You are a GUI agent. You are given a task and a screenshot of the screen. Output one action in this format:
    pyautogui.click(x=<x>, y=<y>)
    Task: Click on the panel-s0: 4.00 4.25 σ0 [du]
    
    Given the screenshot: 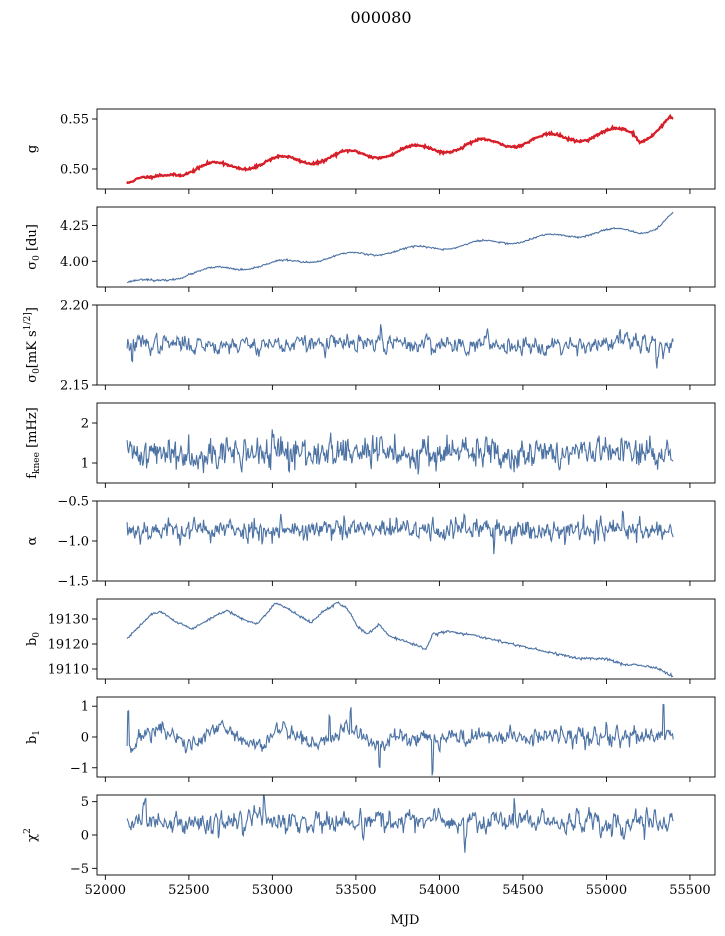 What is the action you would take?
    pyautogui.click(x=370, y=249)
    